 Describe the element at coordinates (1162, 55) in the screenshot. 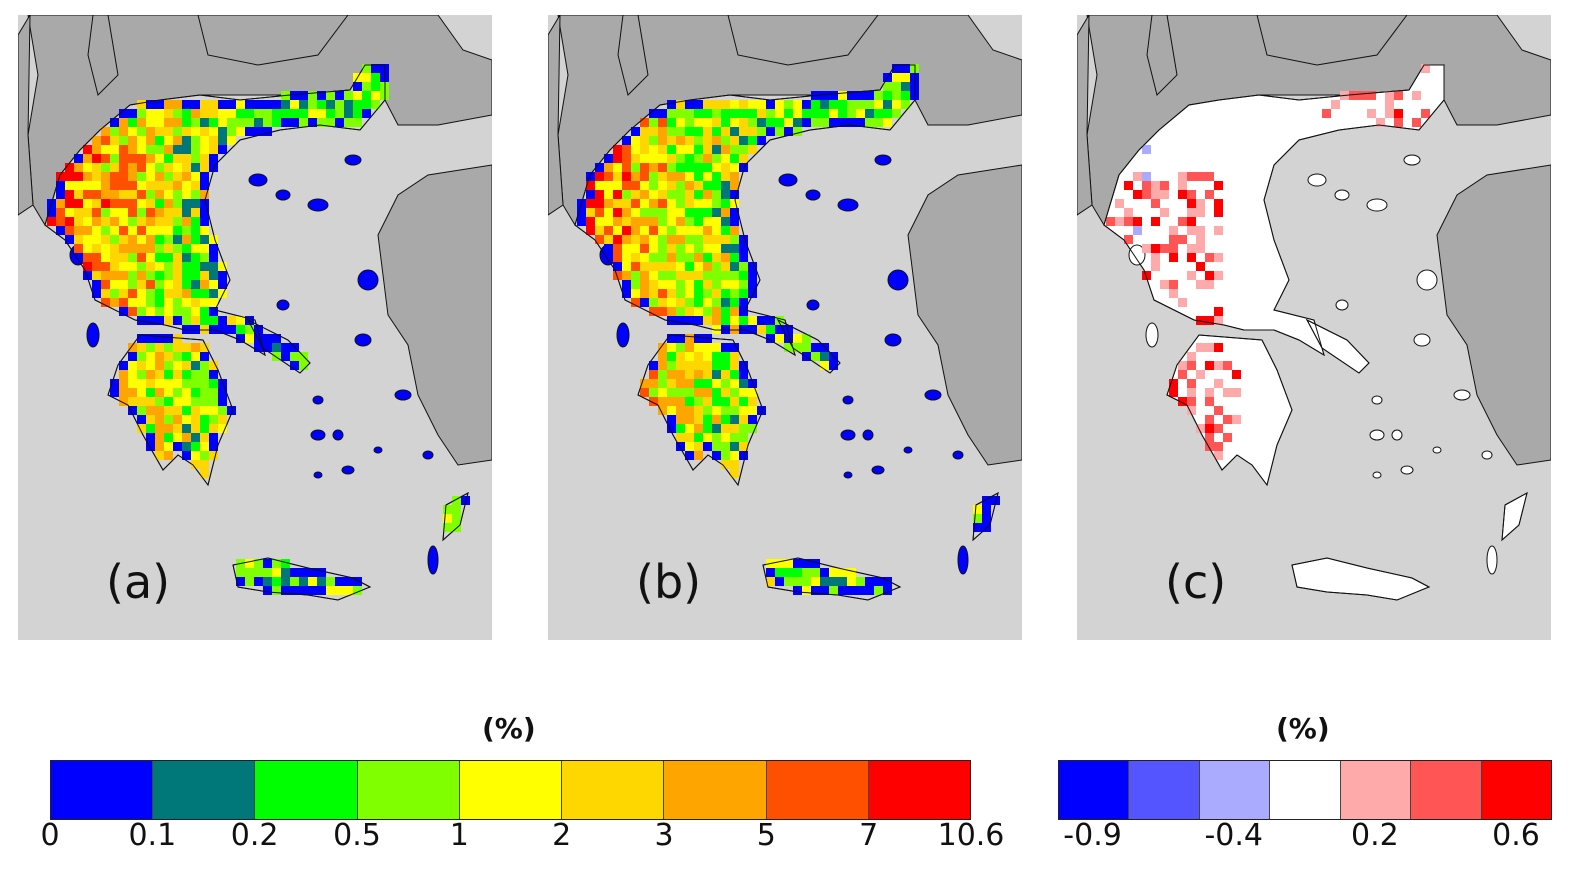

I see `border-line` at that location.